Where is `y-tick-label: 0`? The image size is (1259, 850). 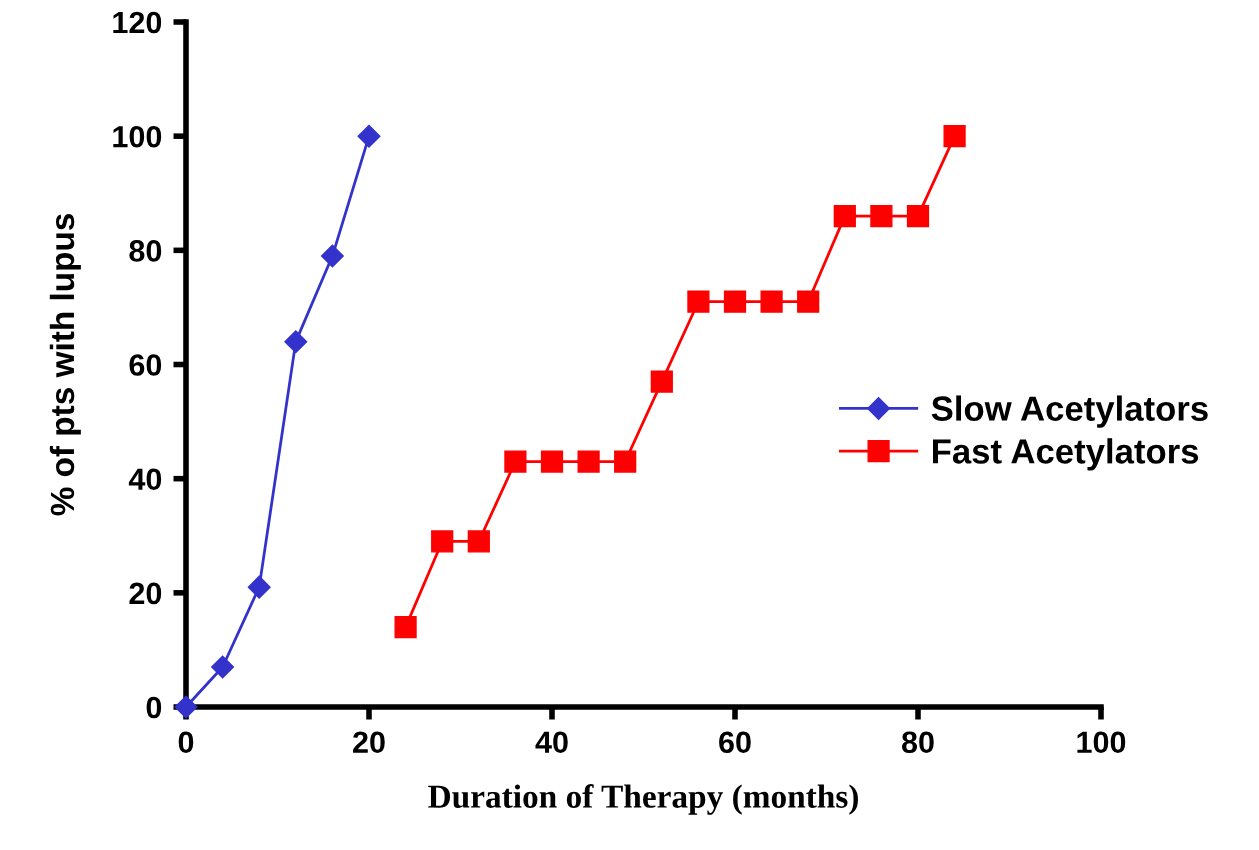 y-tick-label: 0 is located at coordinates (154, 707).